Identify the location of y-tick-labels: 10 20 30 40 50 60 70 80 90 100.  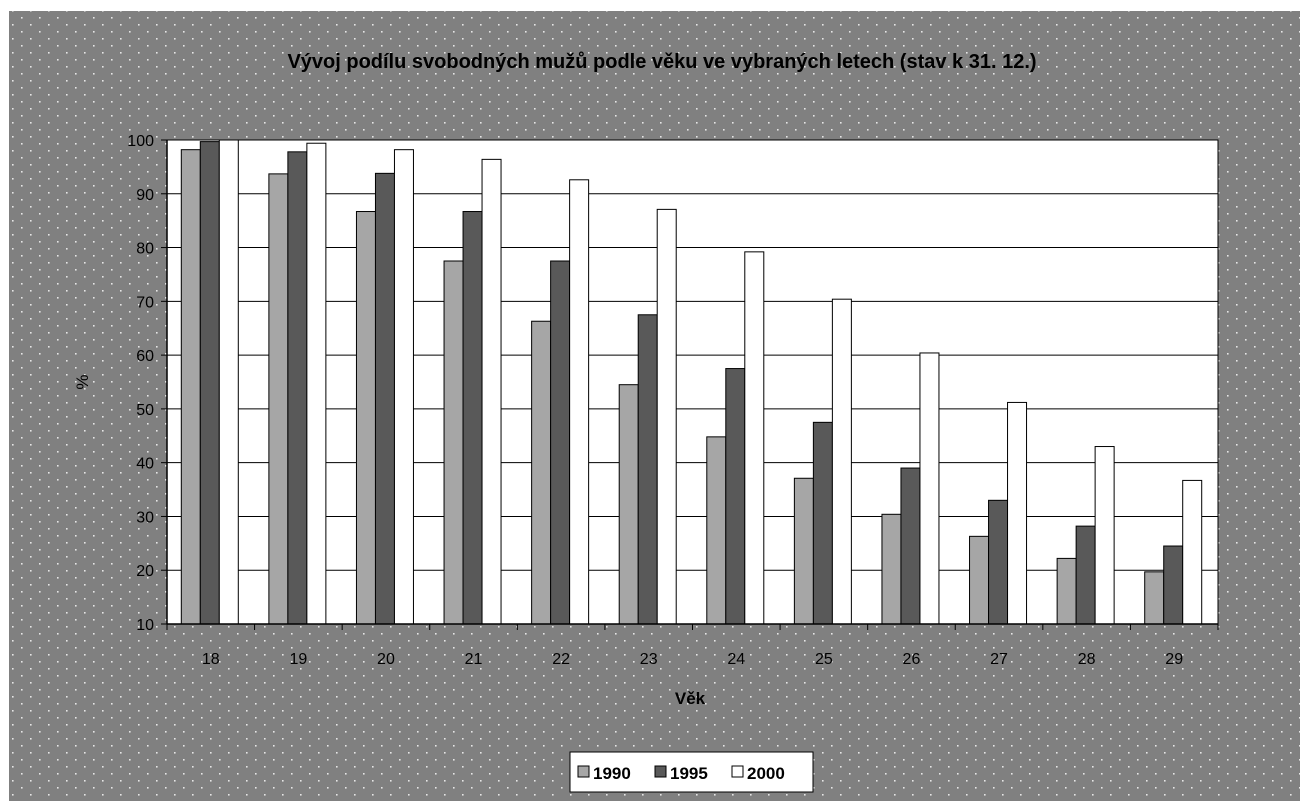
(140, 383).